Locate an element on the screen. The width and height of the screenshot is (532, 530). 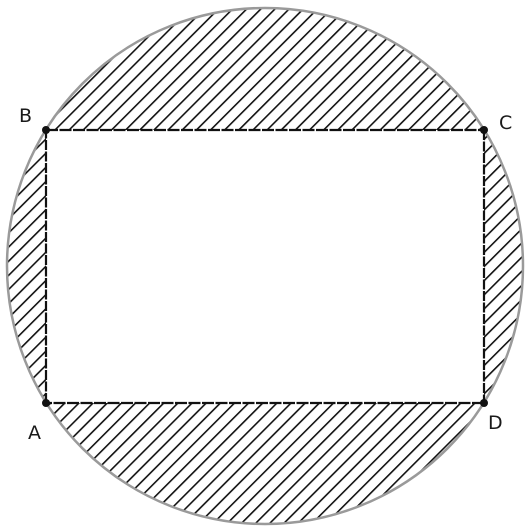
vertex-point-d is located at coordinates (484, 403).